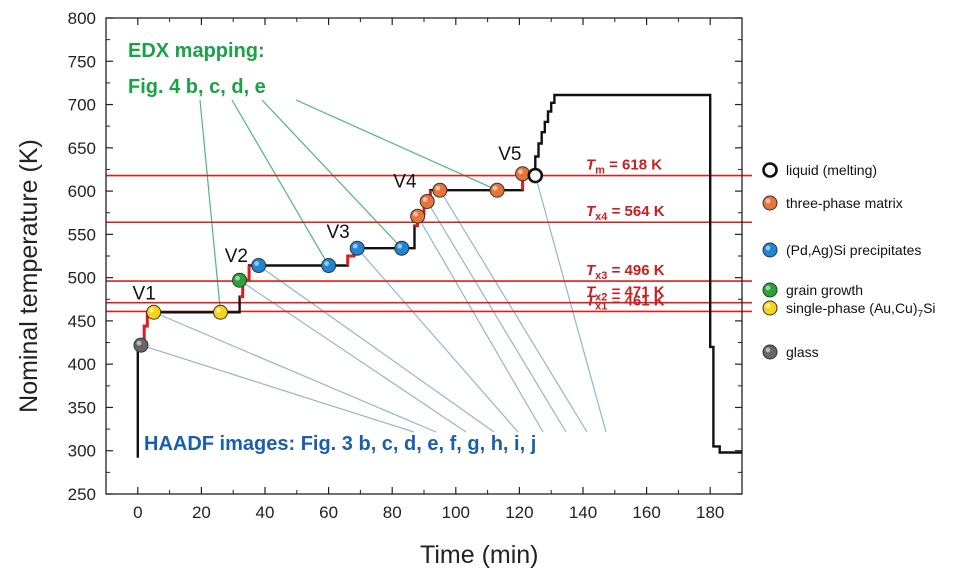  I want to click on legend-item-three-phase: three-phase matrix, so click(832, 203).